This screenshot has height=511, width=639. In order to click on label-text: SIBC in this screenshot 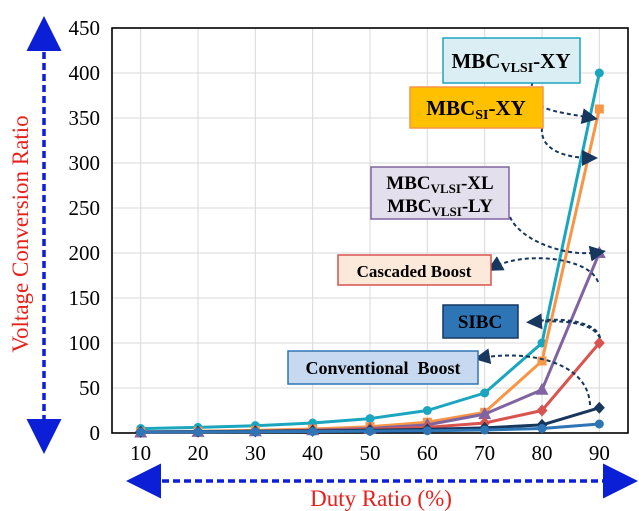, I will do `click(480, 322)`.